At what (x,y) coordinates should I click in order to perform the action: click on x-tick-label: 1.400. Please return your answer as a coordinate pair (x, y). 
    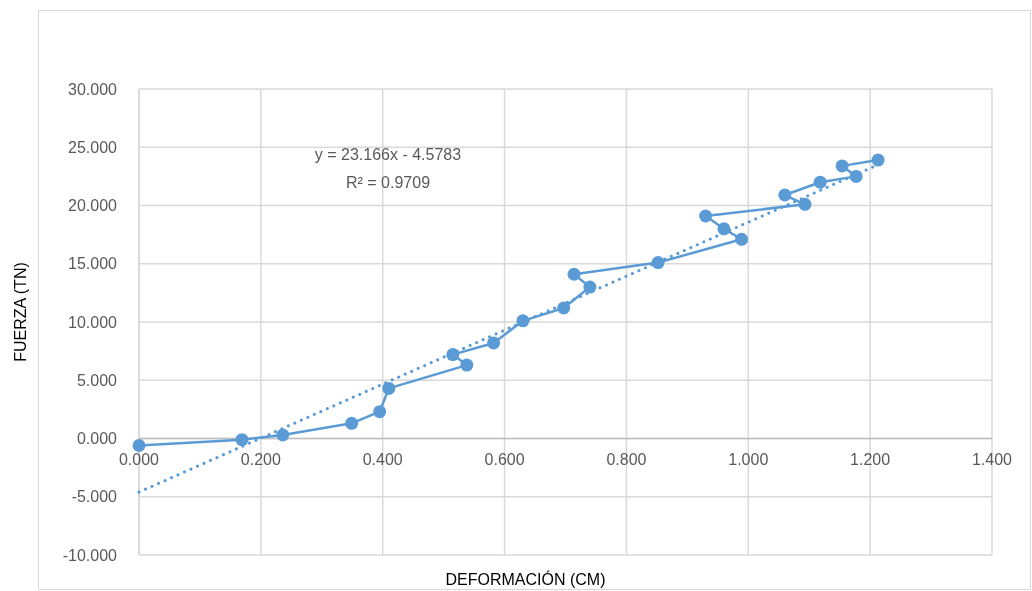
    Looking at the image, I should click on (992, 459).